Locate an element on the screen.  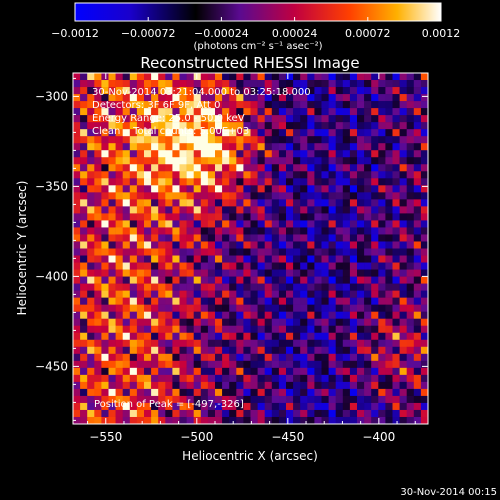
footer-timestamp: 30-Nov-2014 00:15 is located at coordinates (448, 492).